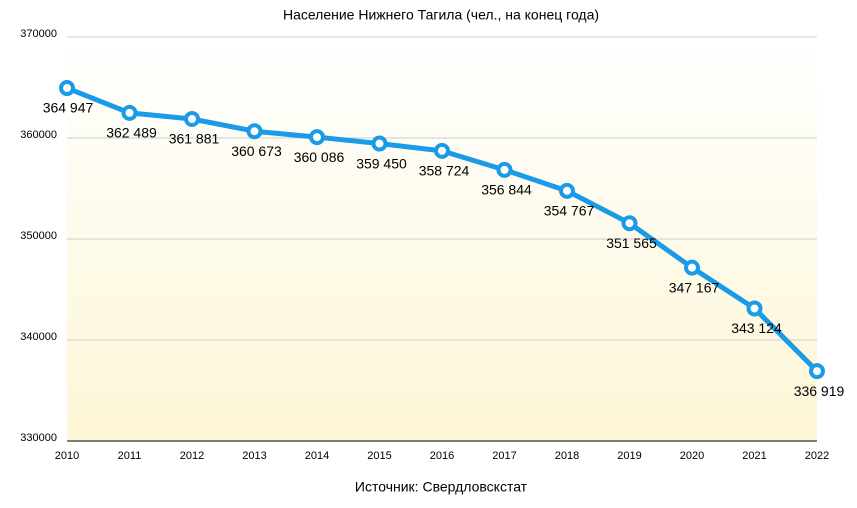 The width and height of the screenshot is (857, 508). I want to click on y-tick-label: 330000, so click(38, 438).